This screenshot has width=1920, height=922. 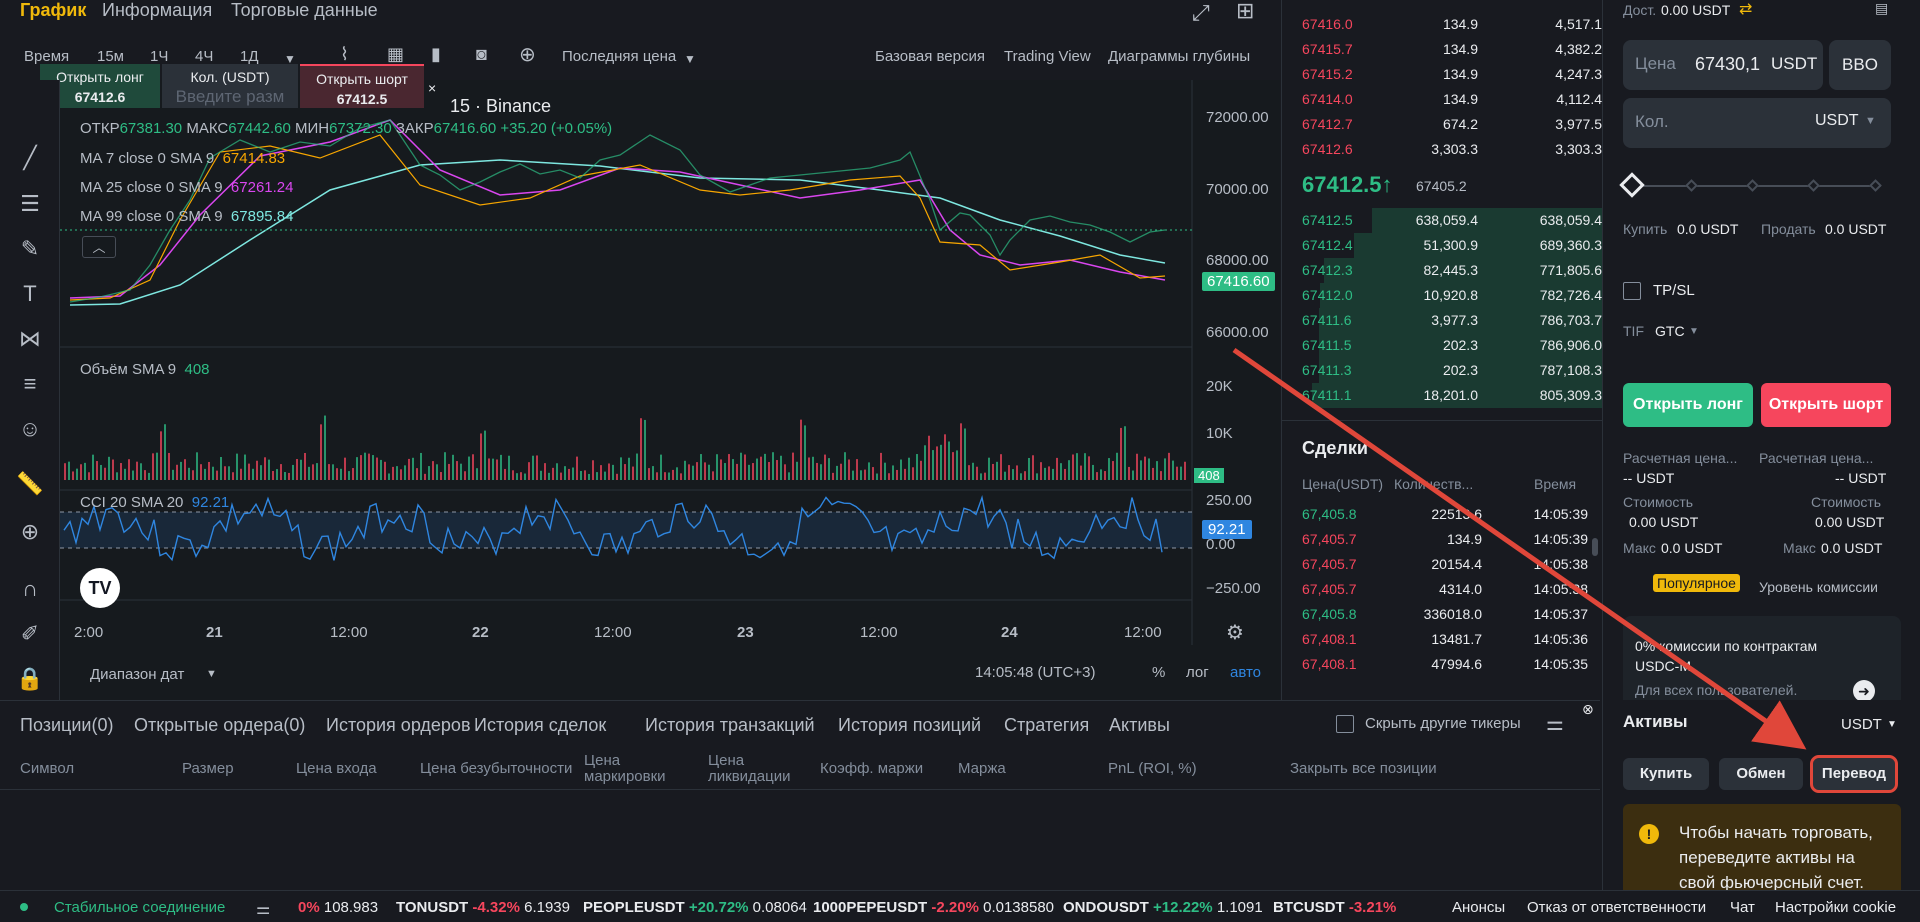 I want to click on assets-transfer-button: Перевод, so click(x=1854, y=774).